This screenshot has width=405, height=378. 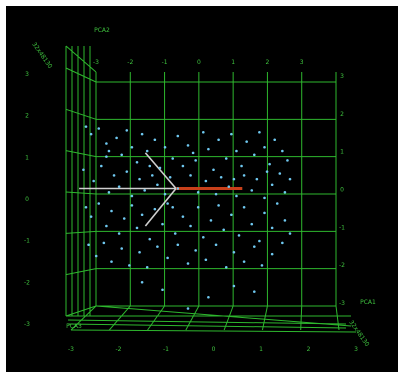 What do you see at coordinates (81, 75) in the screenshot?
I see `depth-wall-rung` at bounding box center [81, 75].